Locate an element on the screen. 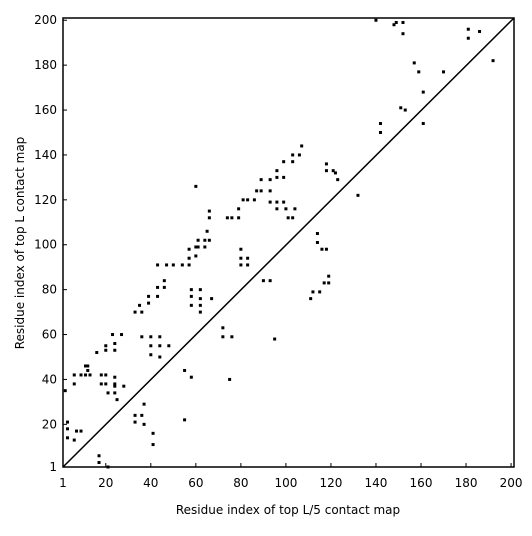  x-tick-label: 60 is located at coordinates (195, 483).